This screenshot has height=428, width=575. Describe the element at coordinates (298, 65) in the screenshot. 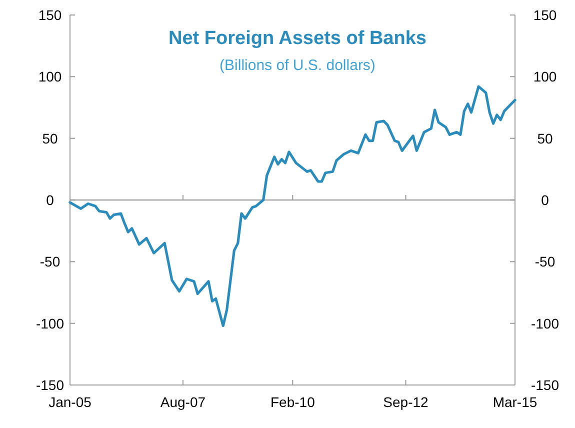

I see `text: (Billions of U.S. dollars)` at that location.